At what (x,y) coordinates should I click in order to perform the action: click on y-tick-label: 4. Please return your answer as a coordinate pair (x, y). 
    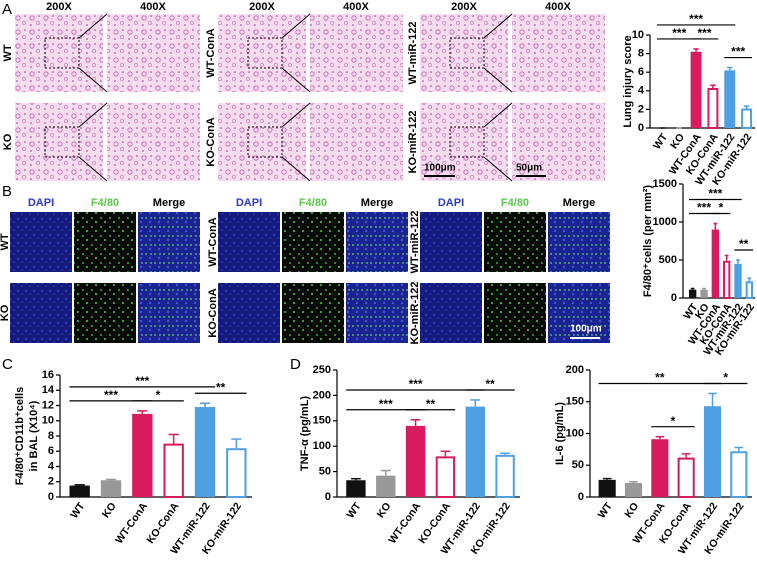
    Looking at the image, I should click on (641, 91).